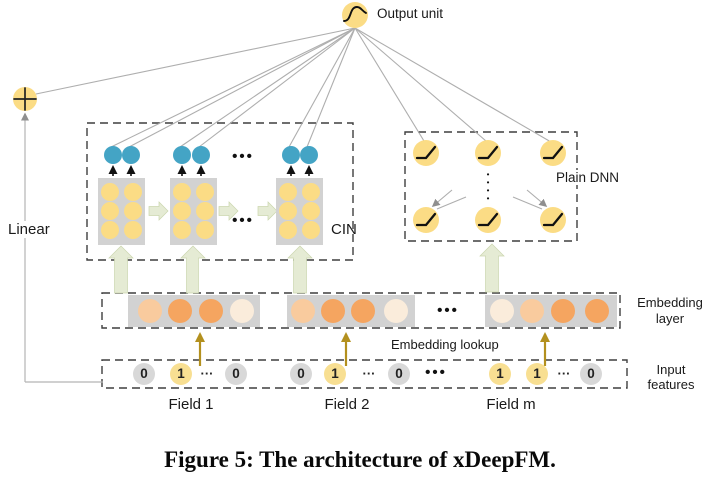 The width and height of the screenshot is (720, 497). What do you see at coordinates (211, 170) in the screenshot?
I see `cin-feature-arrows` at bounding box center [211, 170].